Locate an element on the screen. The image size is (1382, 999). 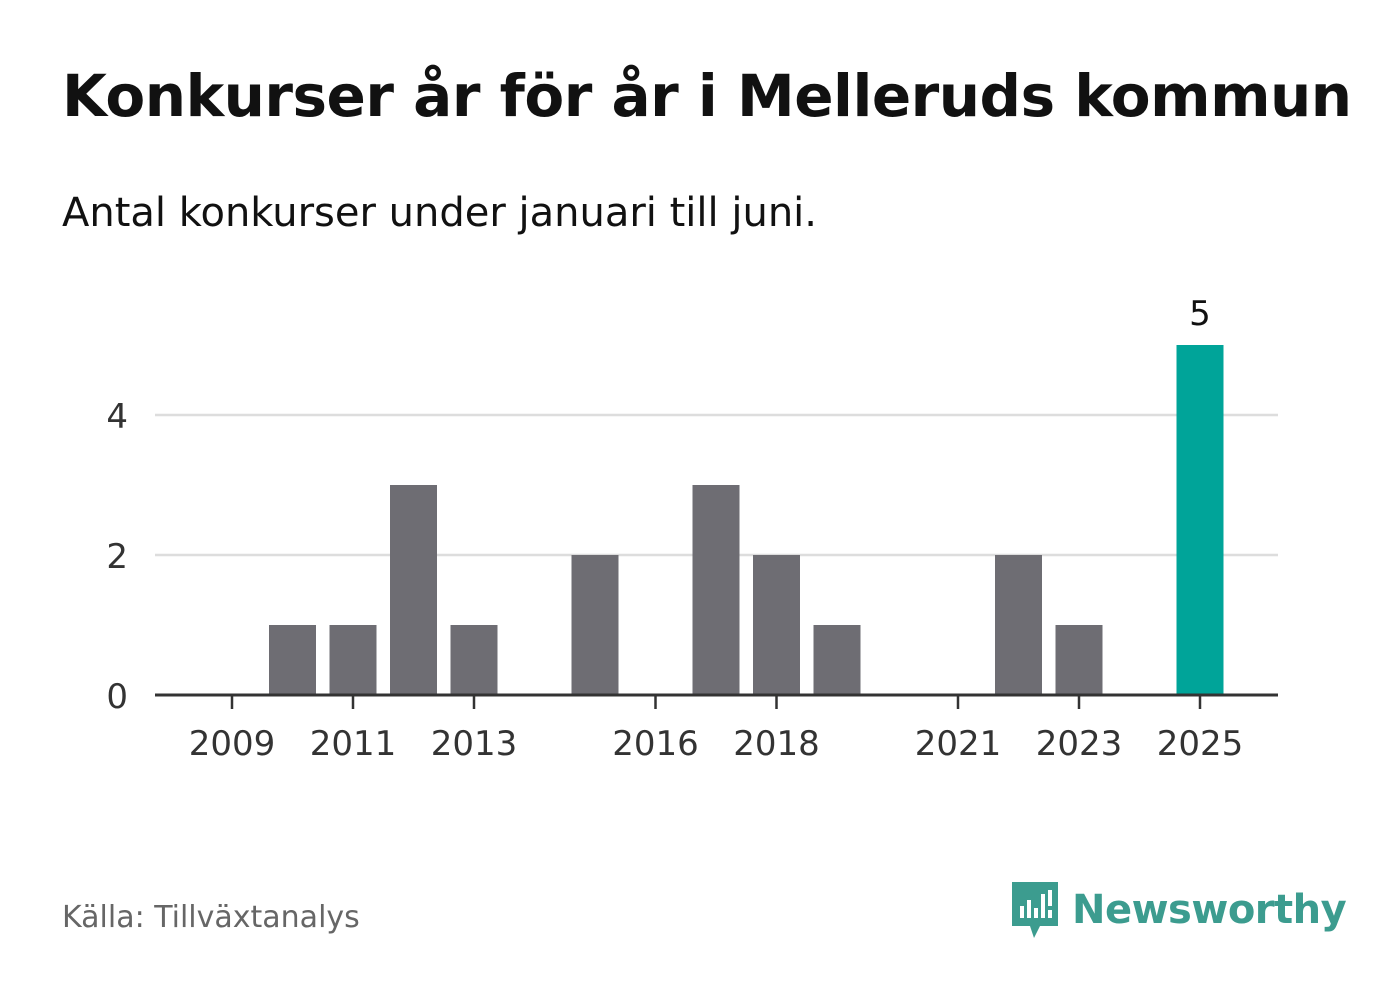
bar-2013 is located at coordinates (474, 660).